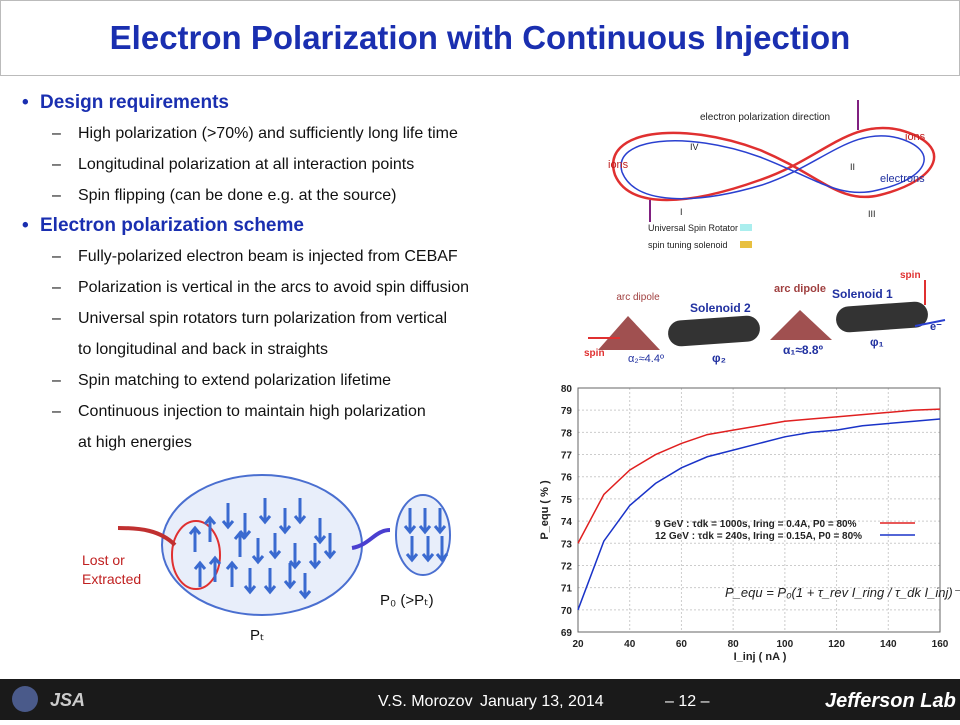  What do you see at coordinates (371, 539) in the screenshot?
I see `inject-arrow` at bounding box center [371, 539].